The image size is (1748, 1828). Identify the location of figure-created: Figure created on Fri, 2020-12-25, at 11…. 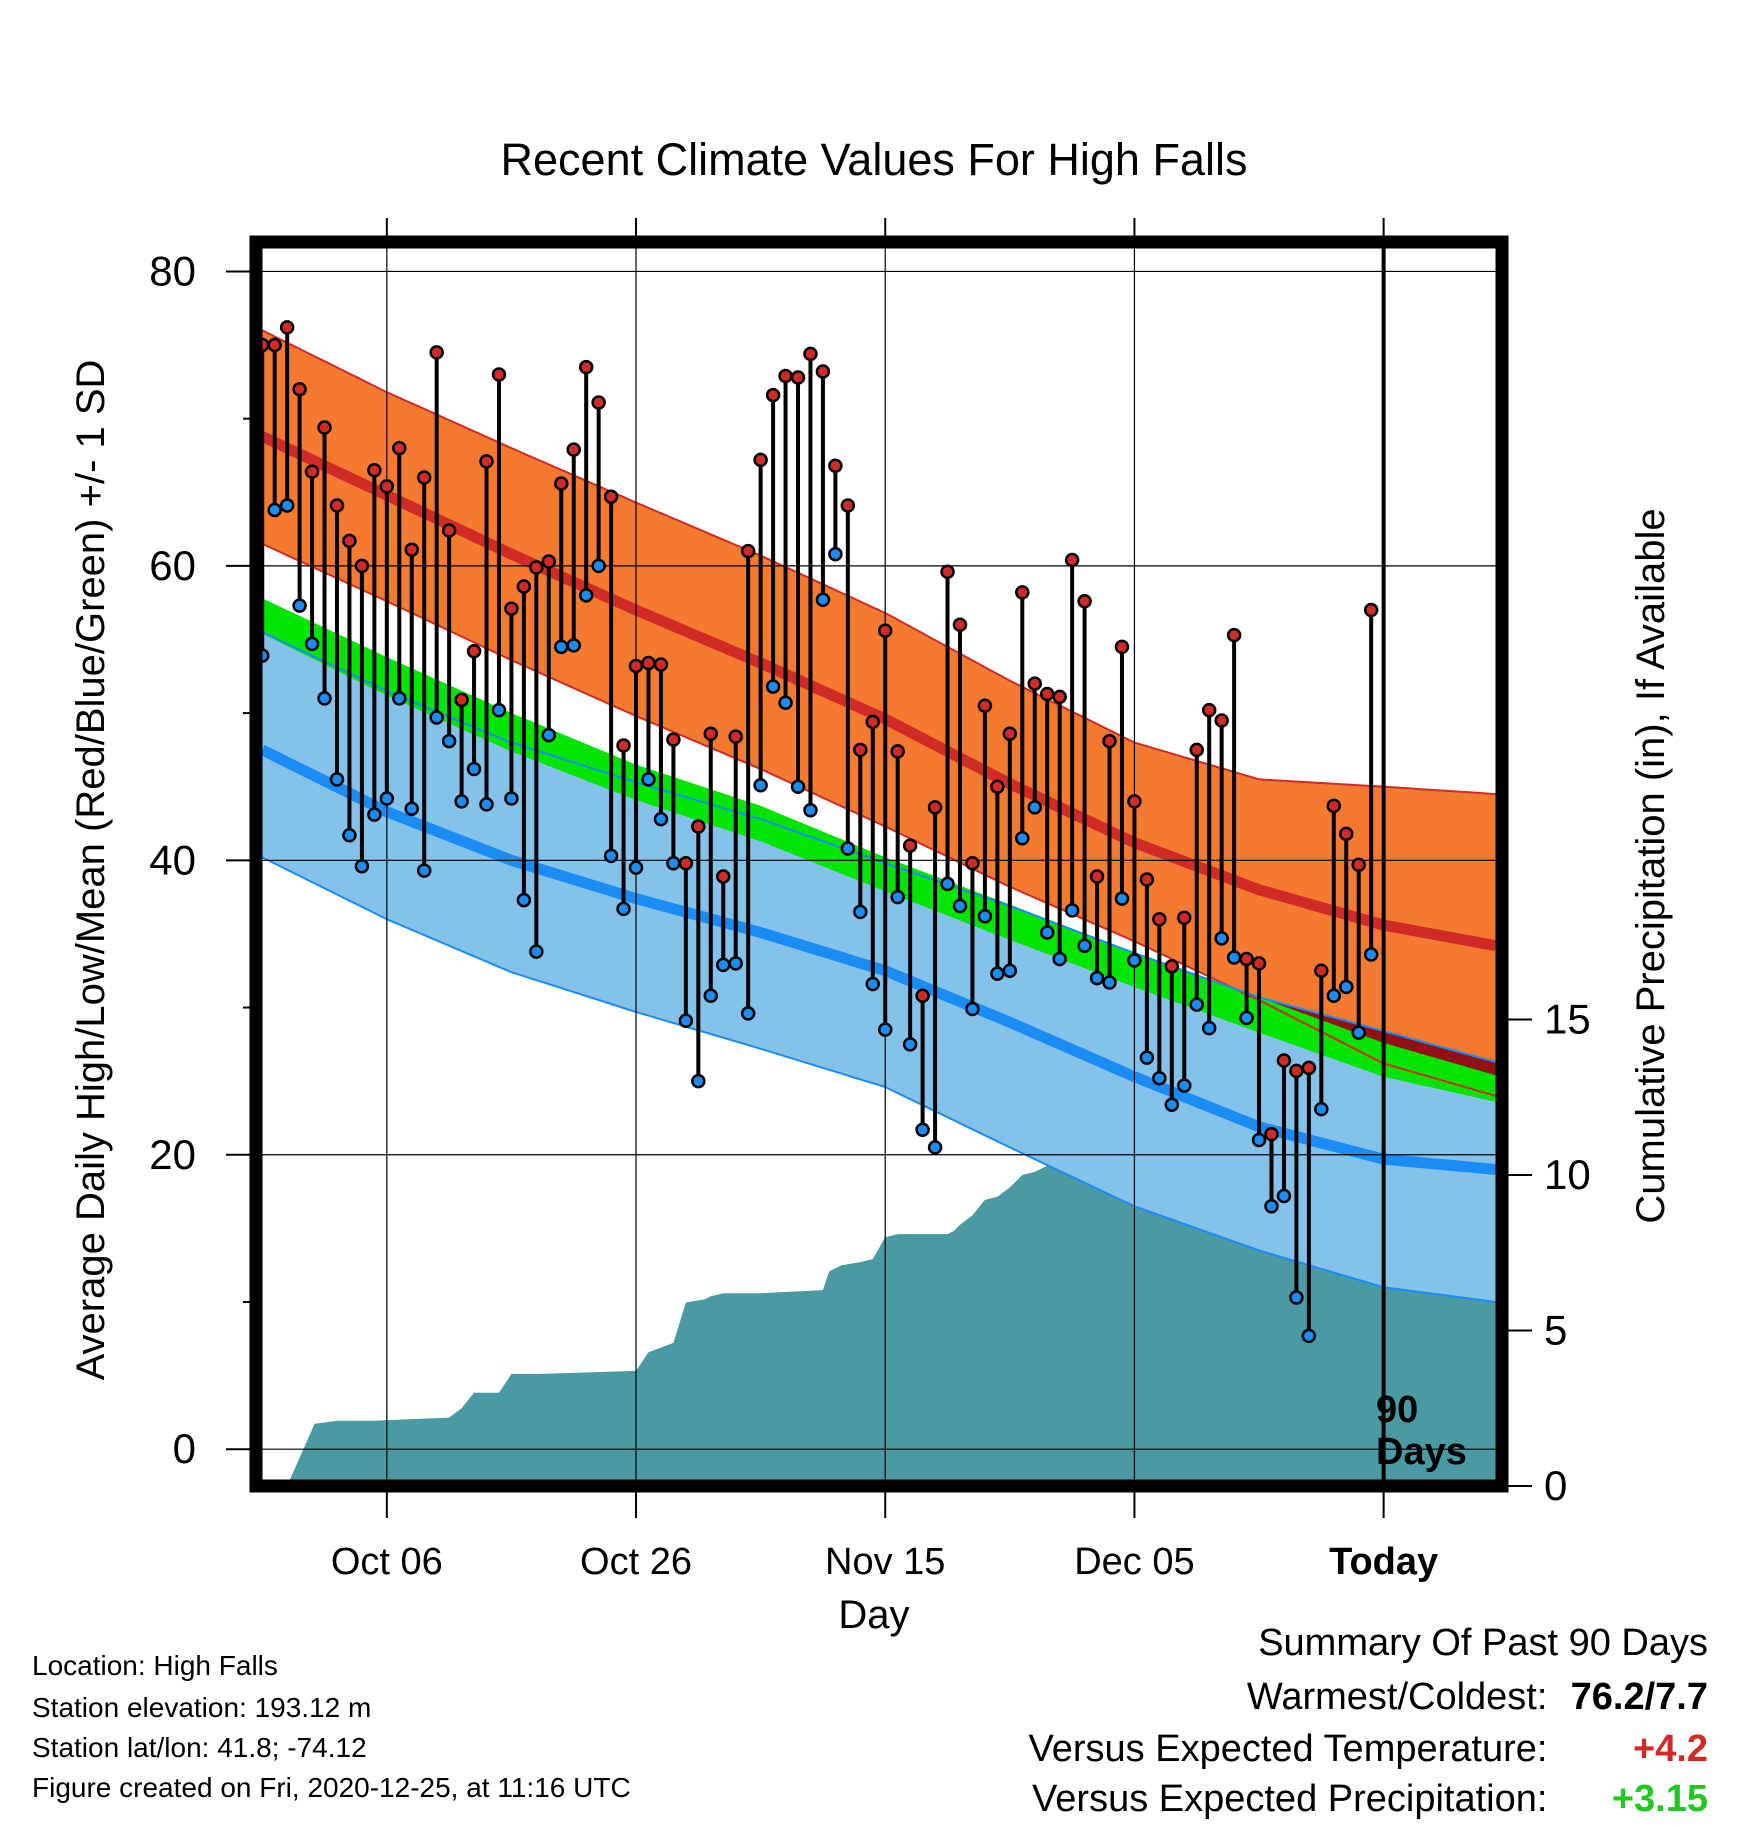
(331, 1787).